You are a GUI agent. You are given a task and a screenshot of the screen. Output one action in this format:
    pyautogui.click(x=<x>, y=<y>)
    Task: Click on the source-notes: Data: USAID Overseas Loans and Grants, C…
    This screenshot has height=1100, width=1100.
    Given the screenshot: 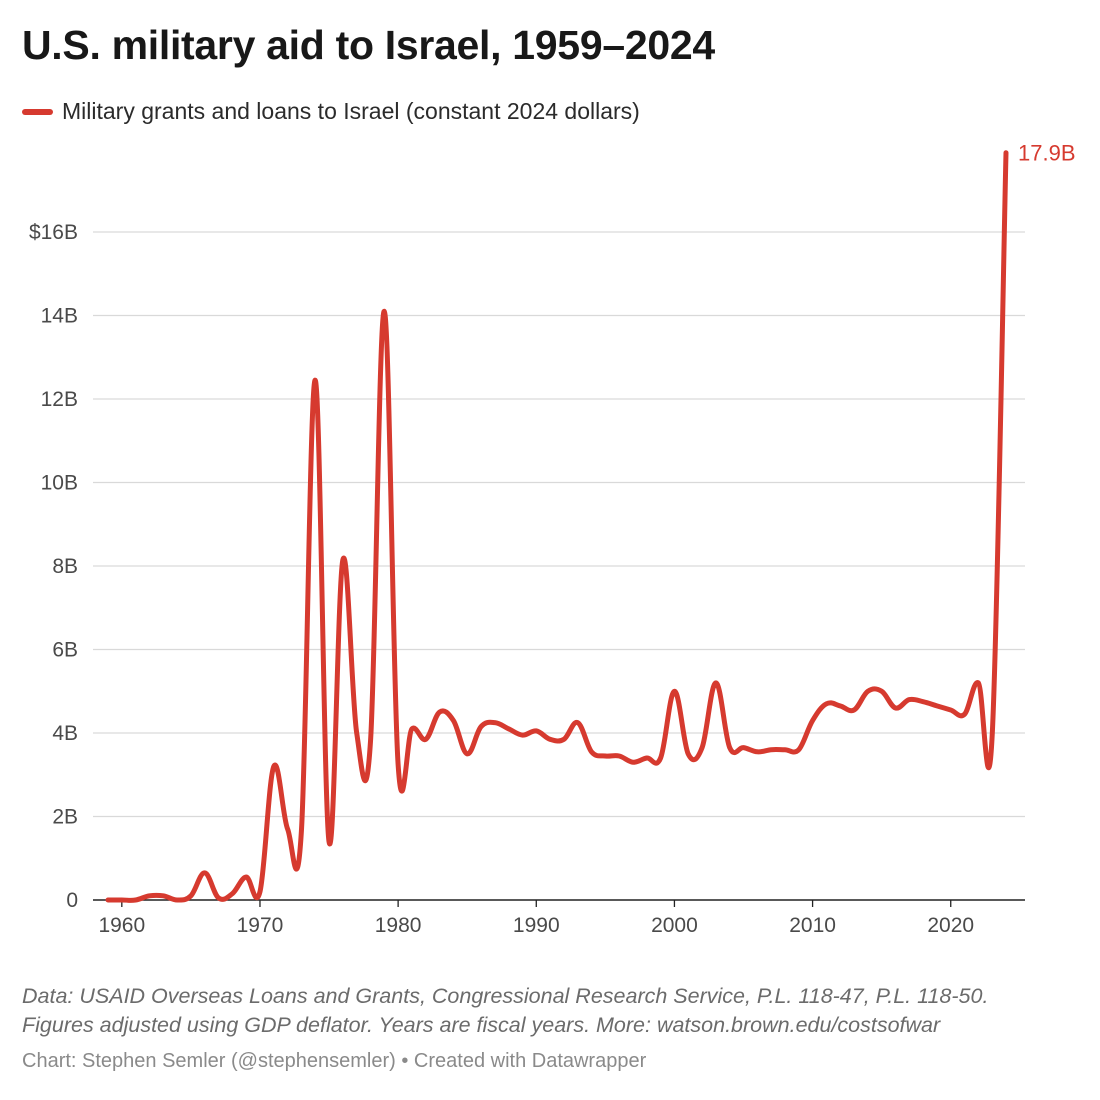 What is the action you would take?
    pyautogui.click(x=505, y=1011)
    